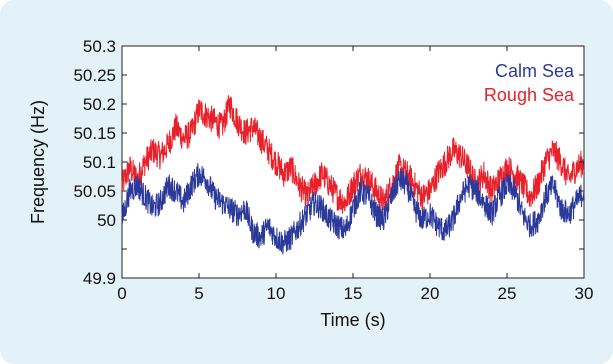  Describe the element at coordinates (99, 162) in the screenshot. I see `y-tick-label: 50.1` at that location.